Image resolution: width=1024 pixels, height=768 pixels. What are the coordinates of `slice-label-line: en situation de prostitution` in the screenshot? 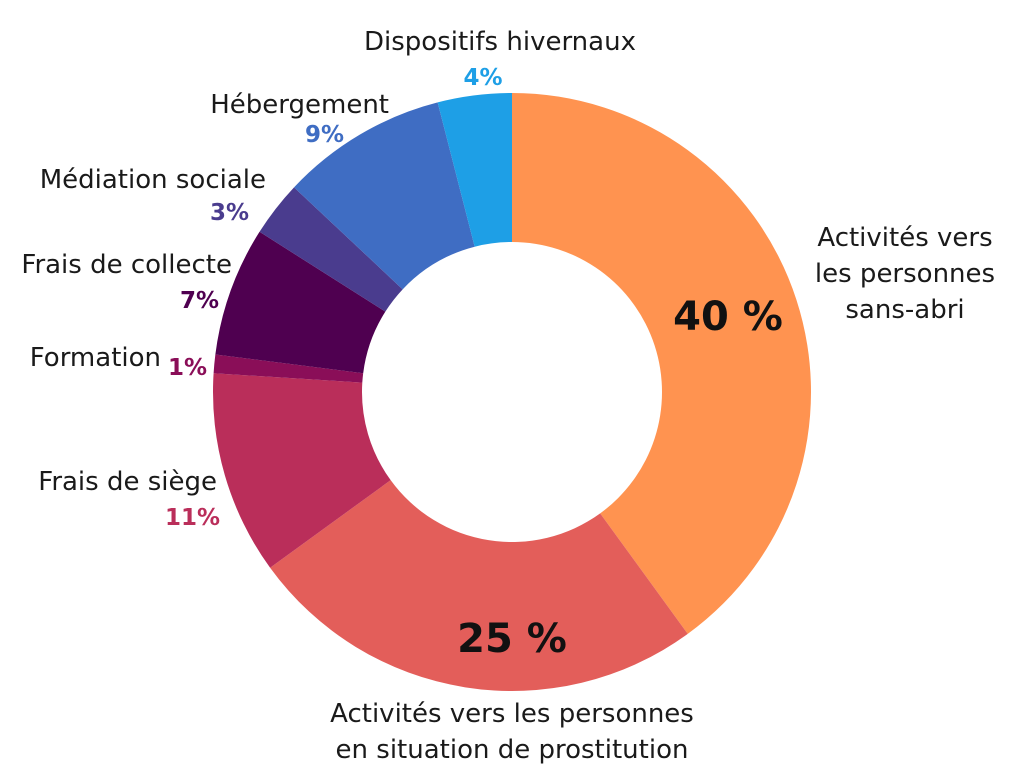 It's located at (512, 750).